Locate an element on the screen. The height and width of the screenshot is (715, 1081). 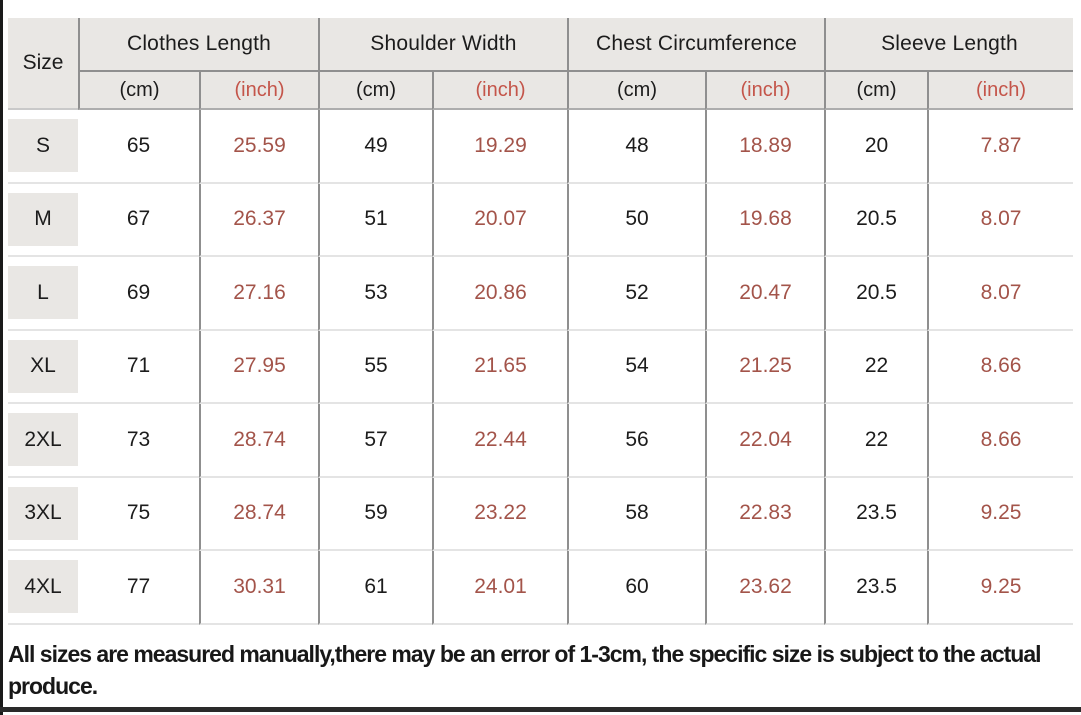
value-cell: 69 is located at coordinates (138, 294).